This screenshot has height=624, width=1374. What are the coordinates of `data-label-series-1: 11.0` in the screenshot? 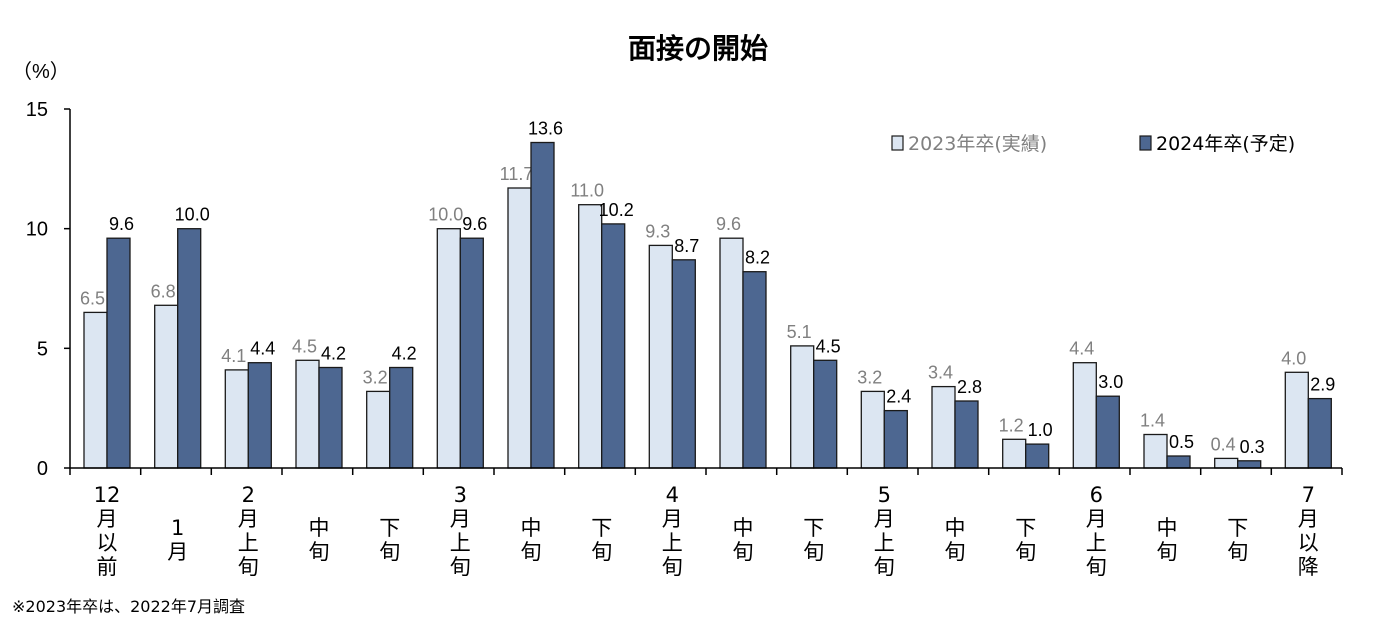 It's located at (587, 191).